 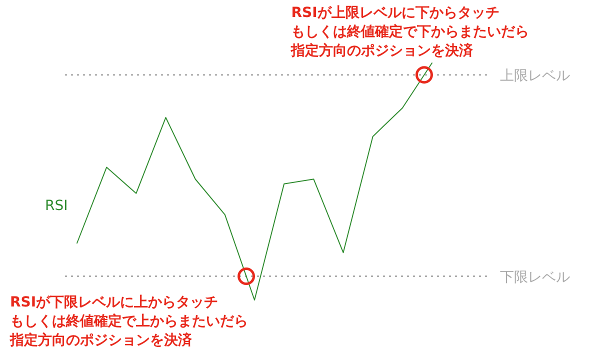 What do you see at coordinates (114, 302) in the screenshot?
I see `annotation: RSIが下限レベルに上からタッチ` at bounding box center [114, 302].